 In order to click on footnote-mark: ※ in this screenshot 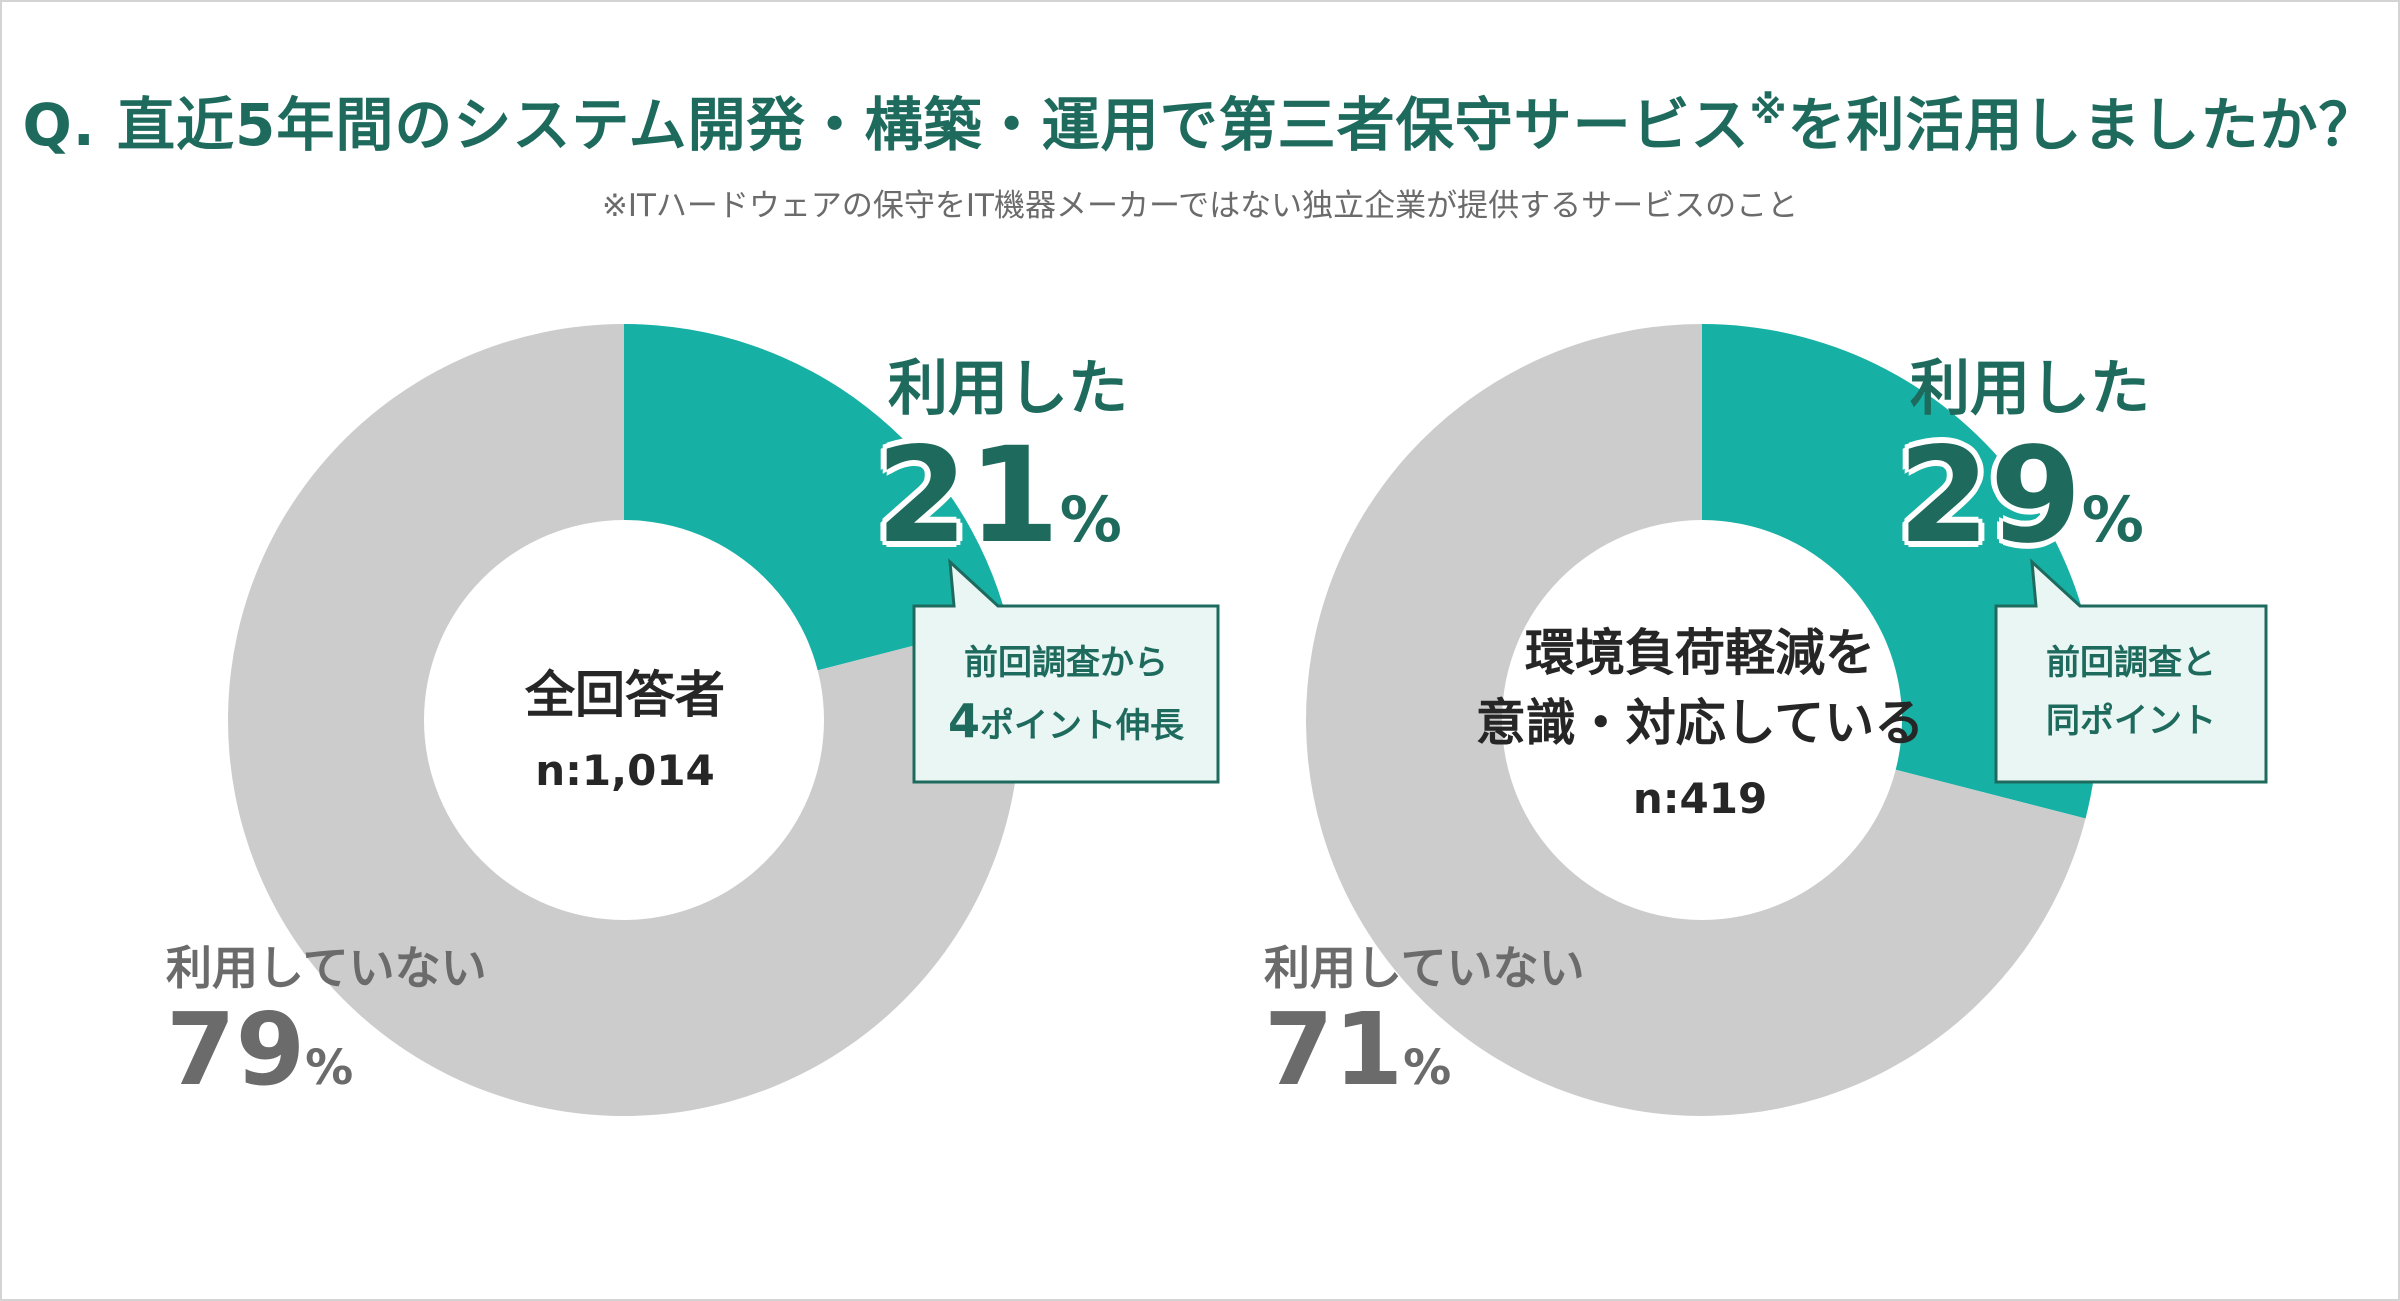, I will do `click(1768, 110)`.